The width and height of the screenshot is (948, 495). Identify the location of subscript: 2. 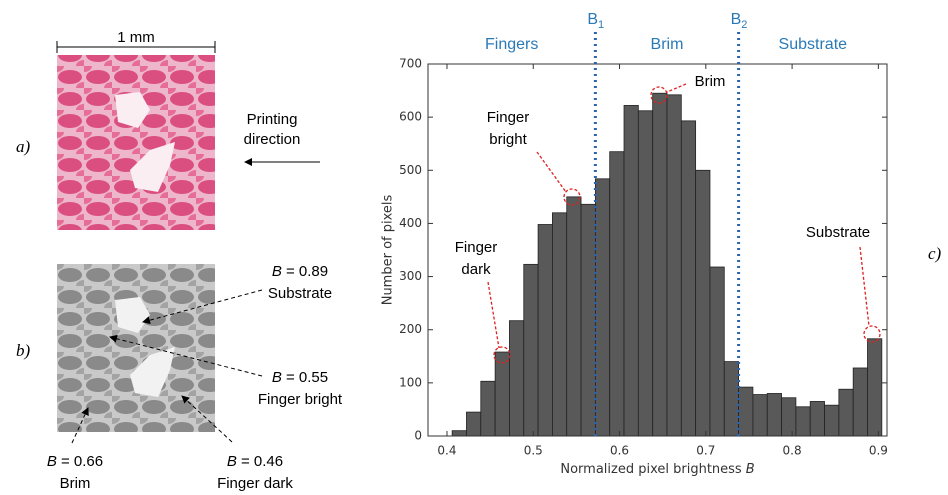
(744, 25).